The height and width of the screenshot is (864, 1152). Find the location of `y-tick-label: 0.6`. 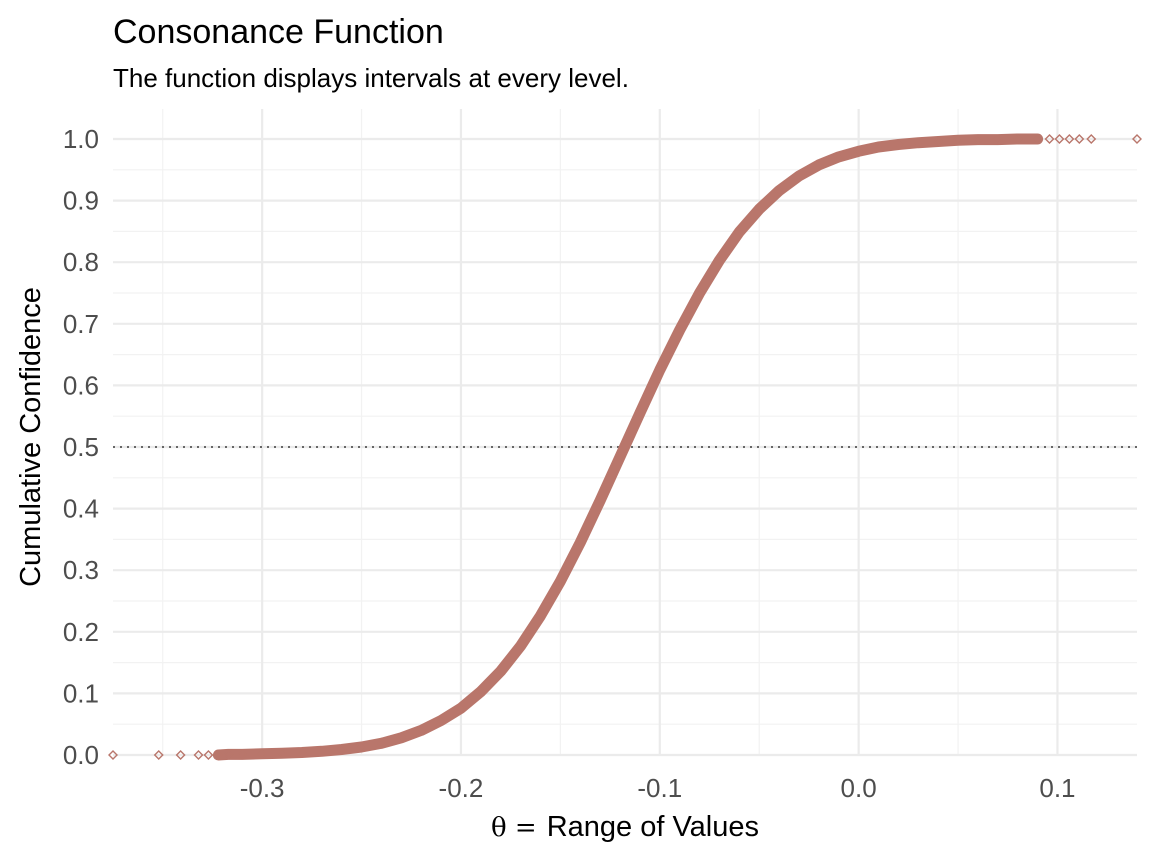

y-tick-label: 0.6 is located at coordinates (81, 385).